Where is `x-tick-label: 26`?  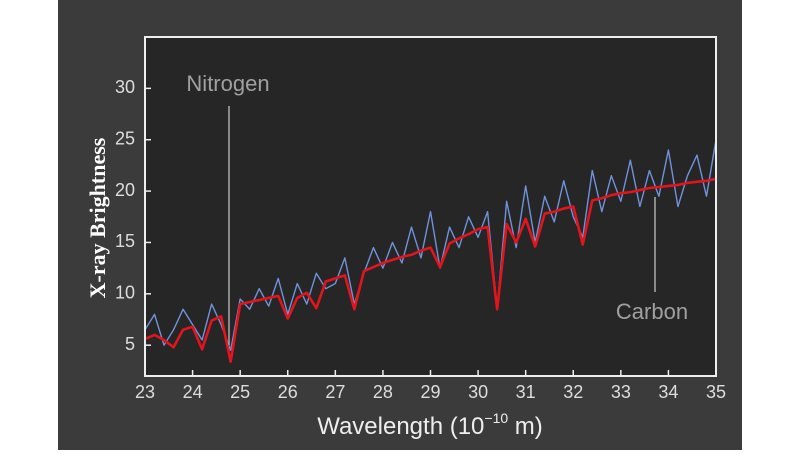
x-tick-label: 26 is located at coordinates (288, 392).